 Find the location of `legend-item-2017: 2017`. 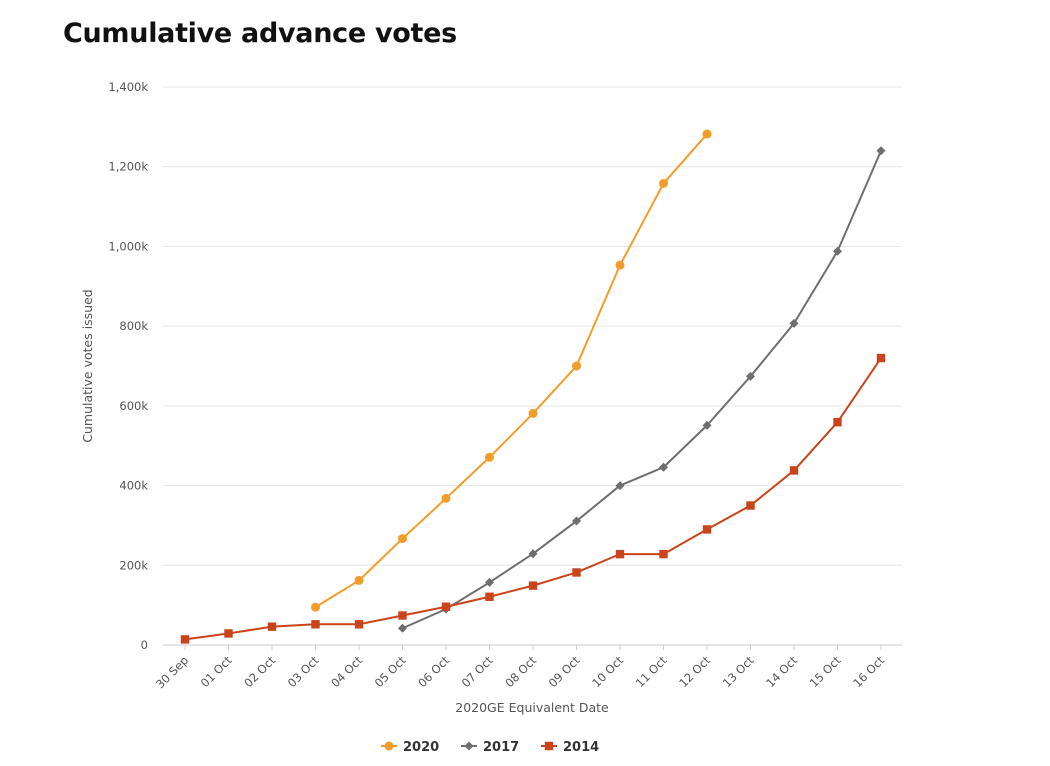

legend-item-2017: 2017 is located at coordinates (490, 747).